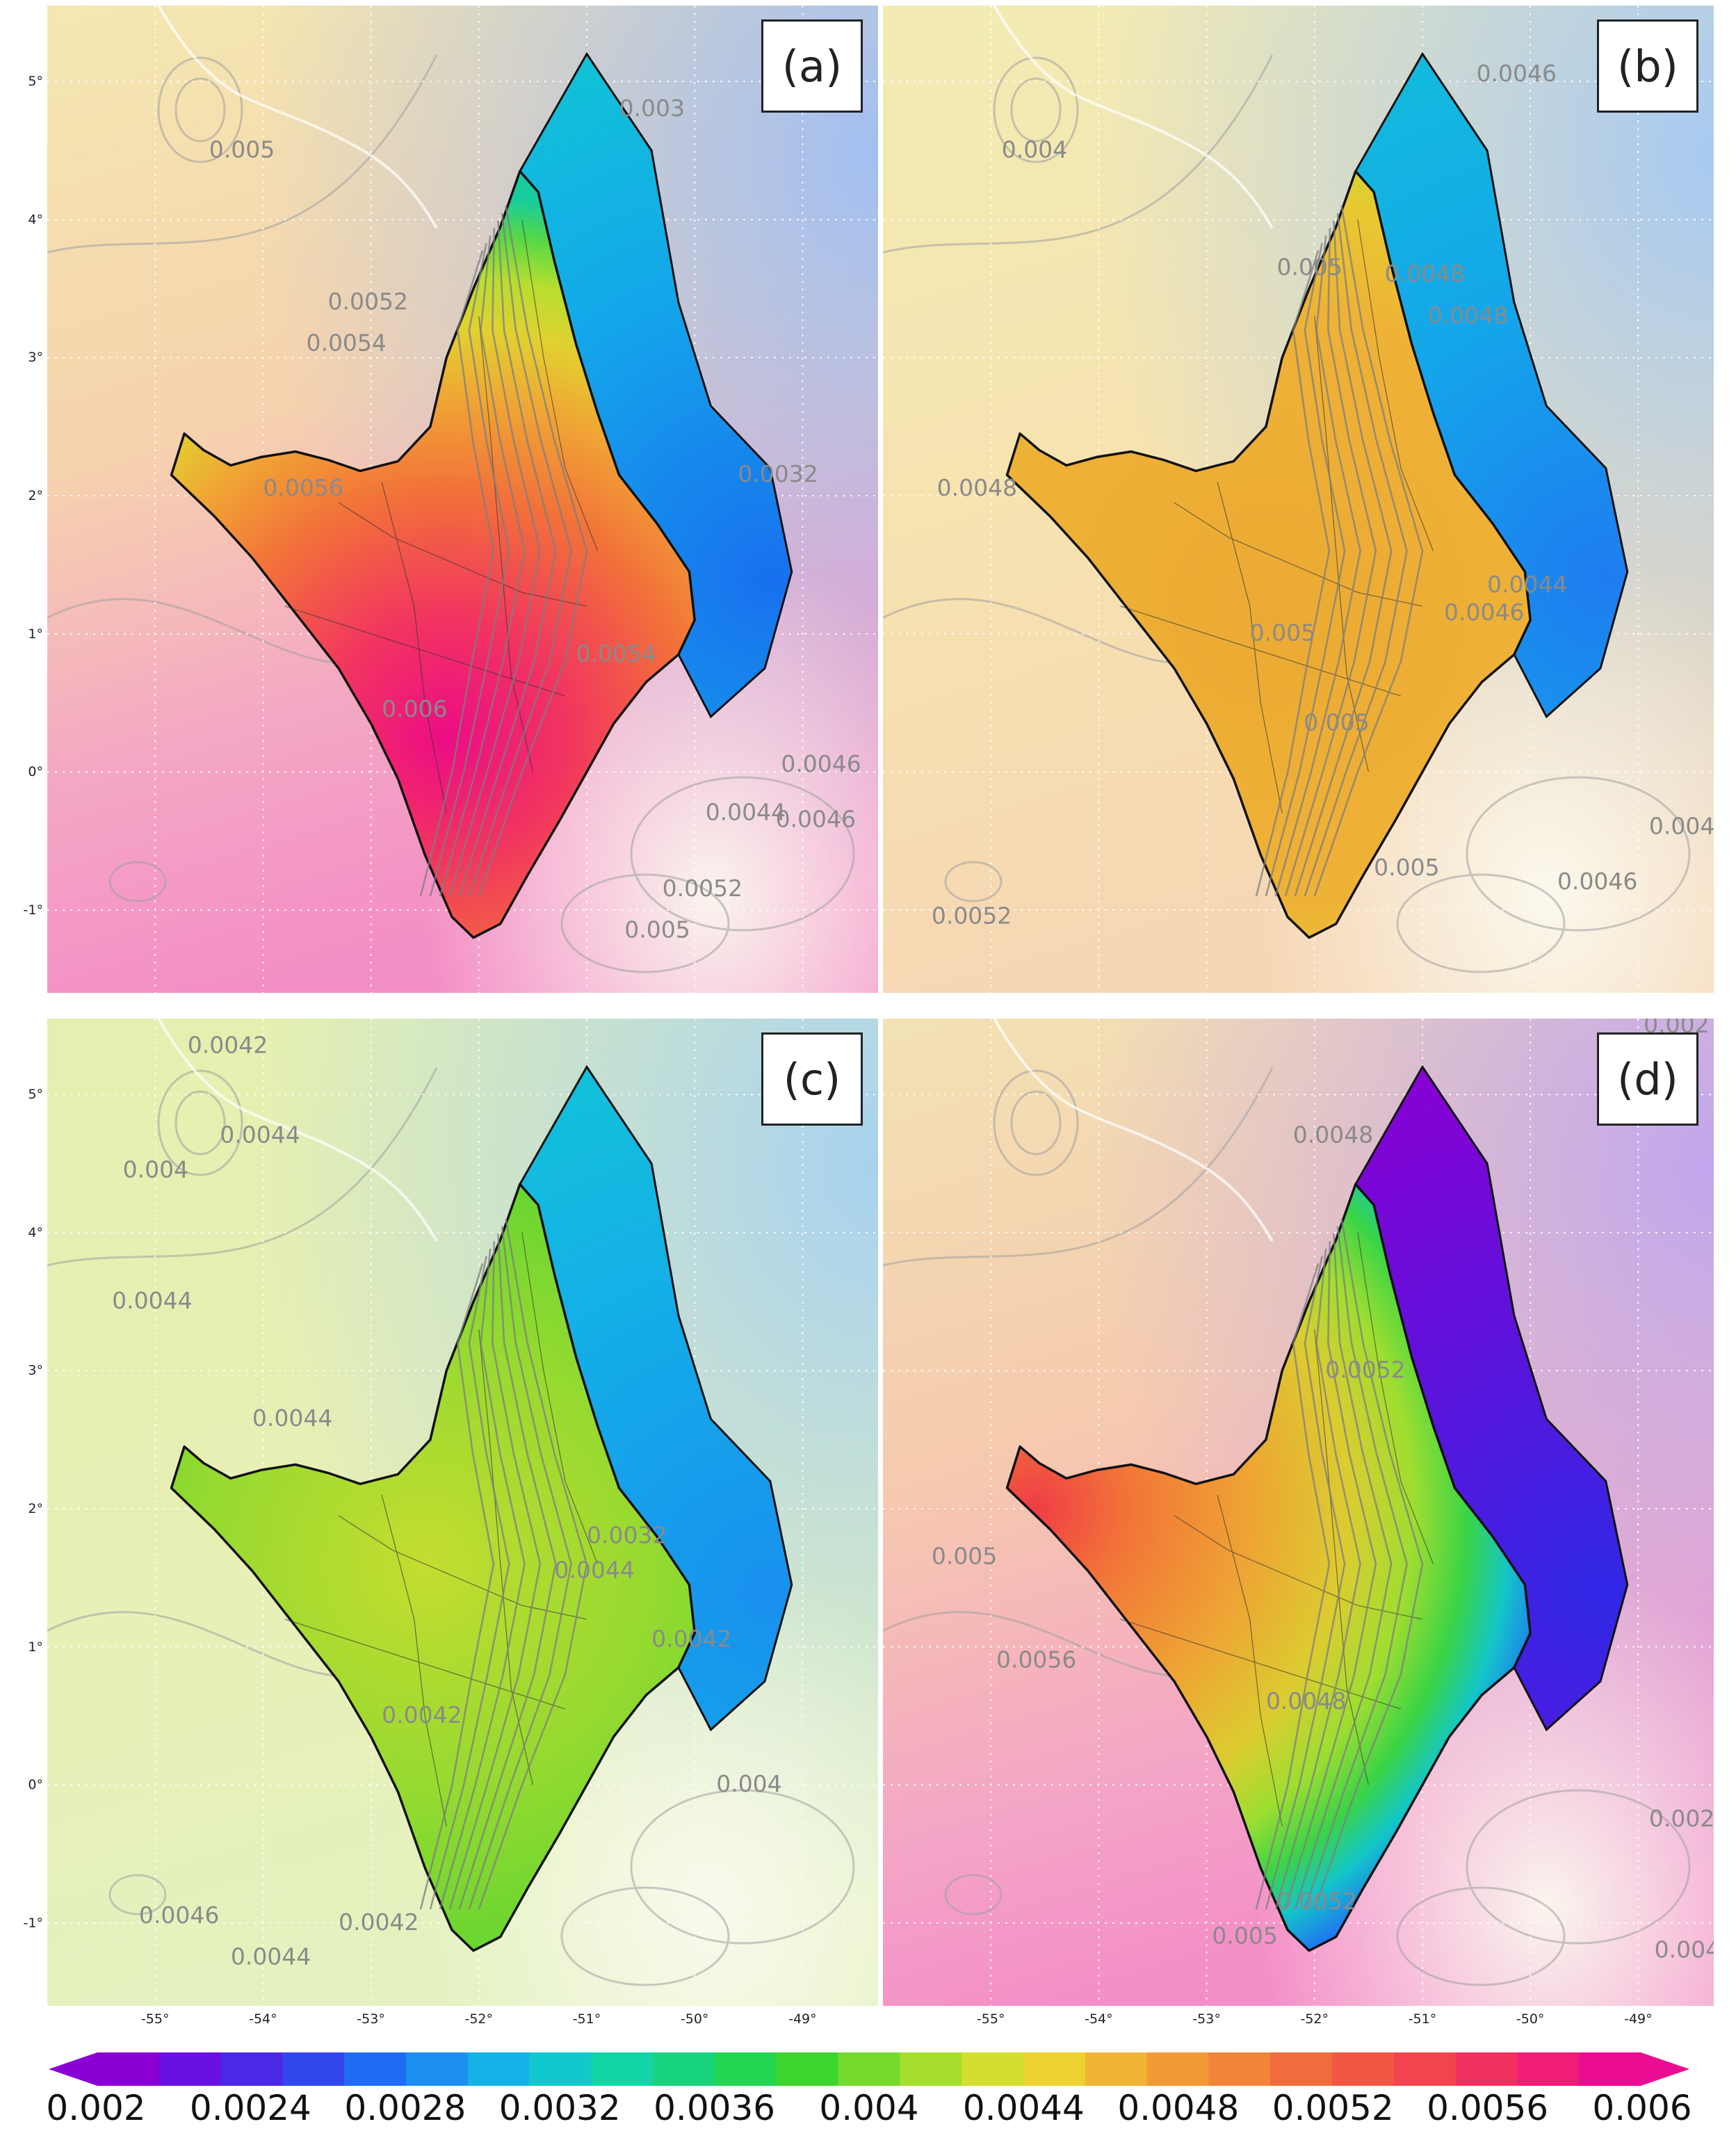 This screenshot has height=2131, width=1736. Describe the element at coordinates (1034, 149) in the screenshot. I see `contour-label: 0.004` at that location.